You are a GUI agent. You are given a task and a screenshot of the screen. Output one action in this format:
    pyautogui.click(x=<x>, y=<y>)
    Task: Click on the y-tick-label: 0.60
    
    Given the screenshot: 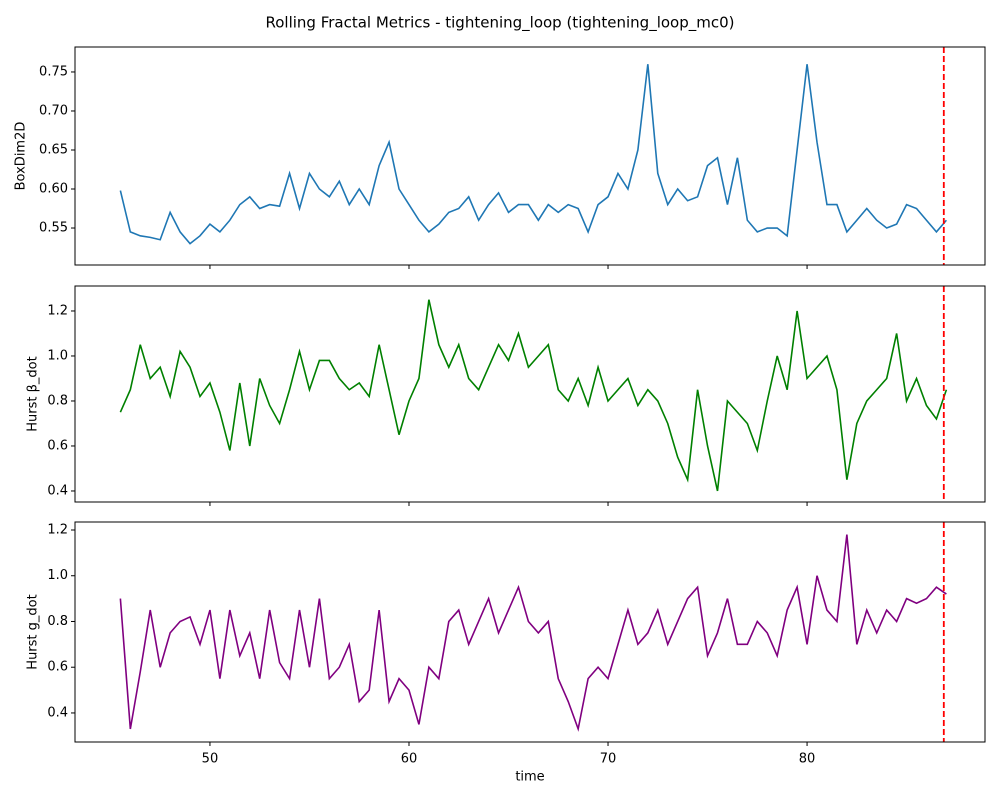 What is the action you would take?
    pyautogui.click(x=53, y=189)
    